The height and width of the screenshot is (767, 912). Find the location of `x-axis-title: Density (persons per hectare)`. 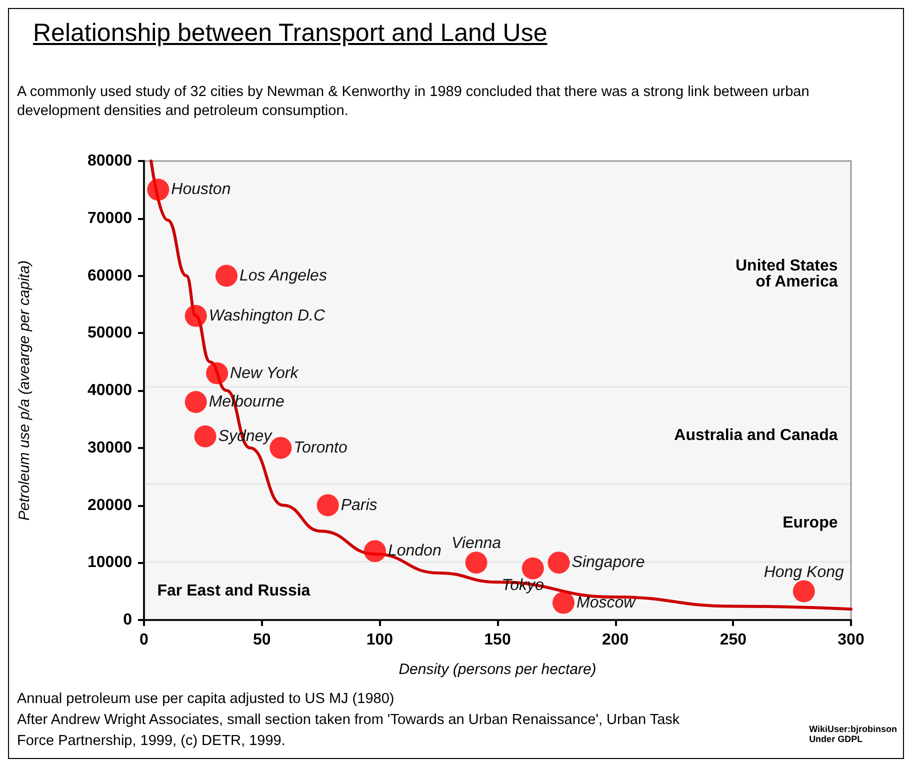

x-axis-title: Density (persons per hectare) is located at coordinates (497, 669).